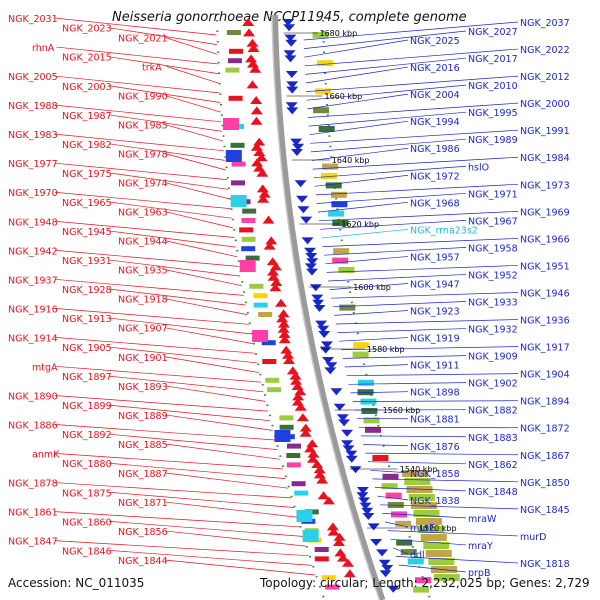 This screenshot has height=600, width=600. What do you see at coordinates (493, 221) in the screenshot?
I see `right-gene-label: NGK_1967` at bounding box center [493, 221].